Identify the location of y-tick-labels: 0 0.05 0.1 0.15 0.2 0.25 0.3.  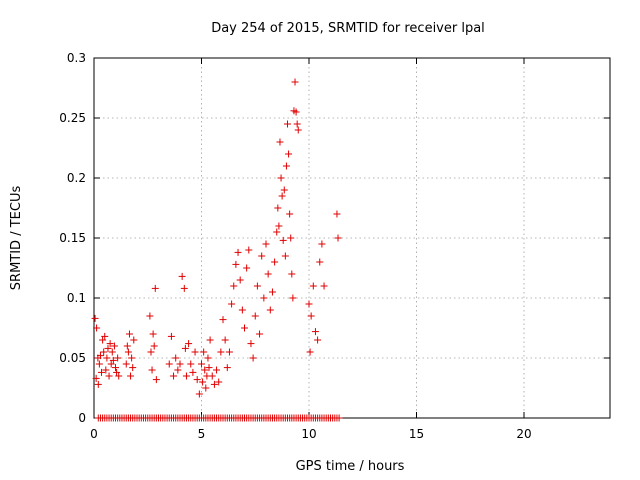
(72, 238).